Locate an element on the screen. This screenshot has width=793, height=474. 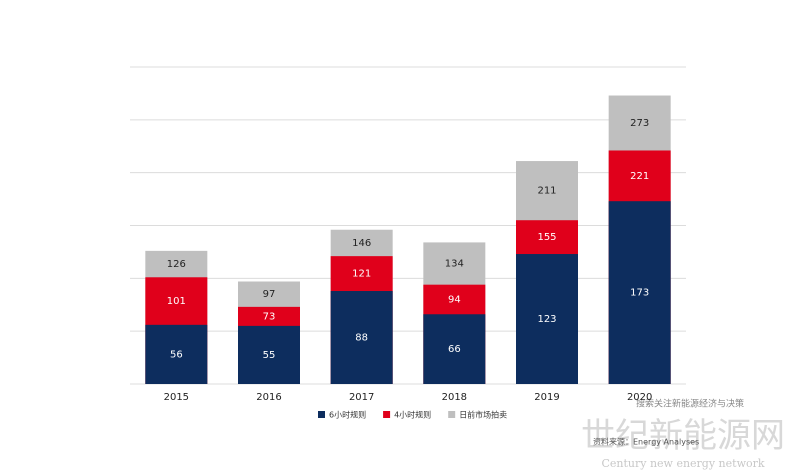
data-label: 126 is located at coordinates (176, 264).